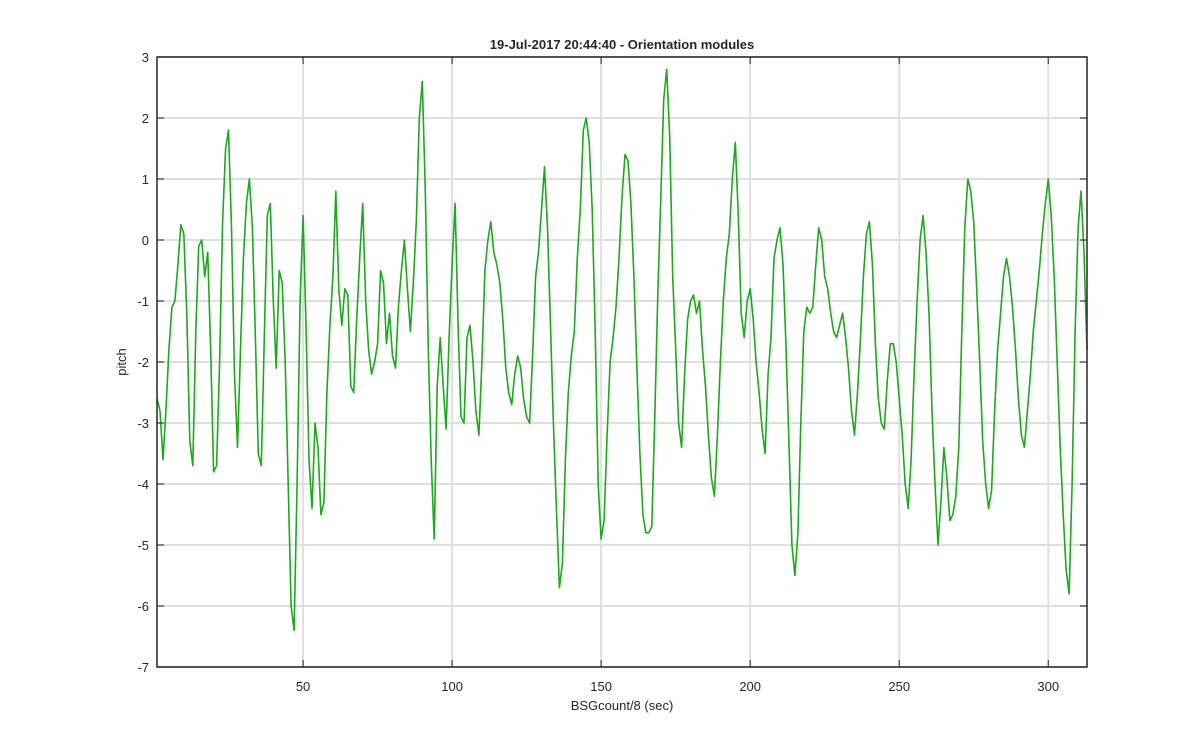 The height and width of the screenshot is (755, 1200). What do you see at coordinates (145, 240) in the screenshot?
I see `y-tick-label: 0` at bounding box center [145, 240].